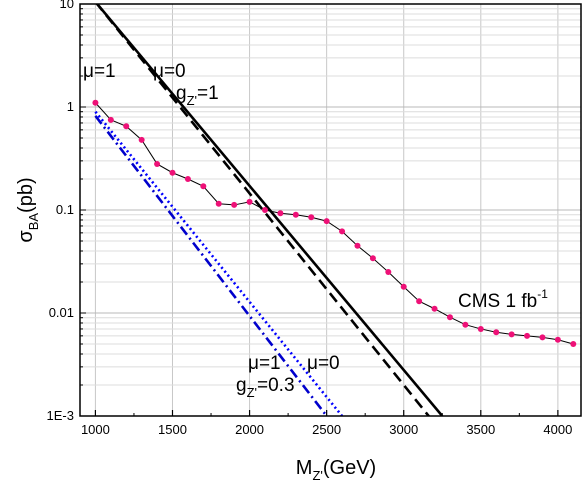  What do you see at coordinates (265, 387) in the screenshot?
I see `annotation-gz03: gZ'=0.3` at bounding box center [265, 387].